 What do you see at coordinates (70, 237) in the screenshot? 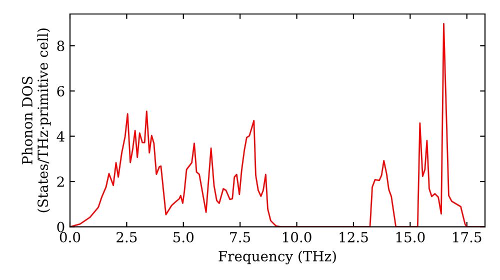
I see `x-tick-label: 0.0` at bounding box center [70, 237].